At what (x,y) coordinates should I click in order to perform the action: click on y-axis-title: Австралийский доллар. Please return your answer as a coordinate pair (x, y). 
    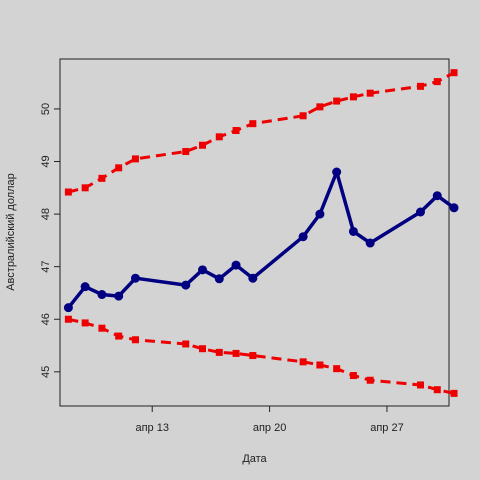
    Looking at the image, I should click on (11, 232).